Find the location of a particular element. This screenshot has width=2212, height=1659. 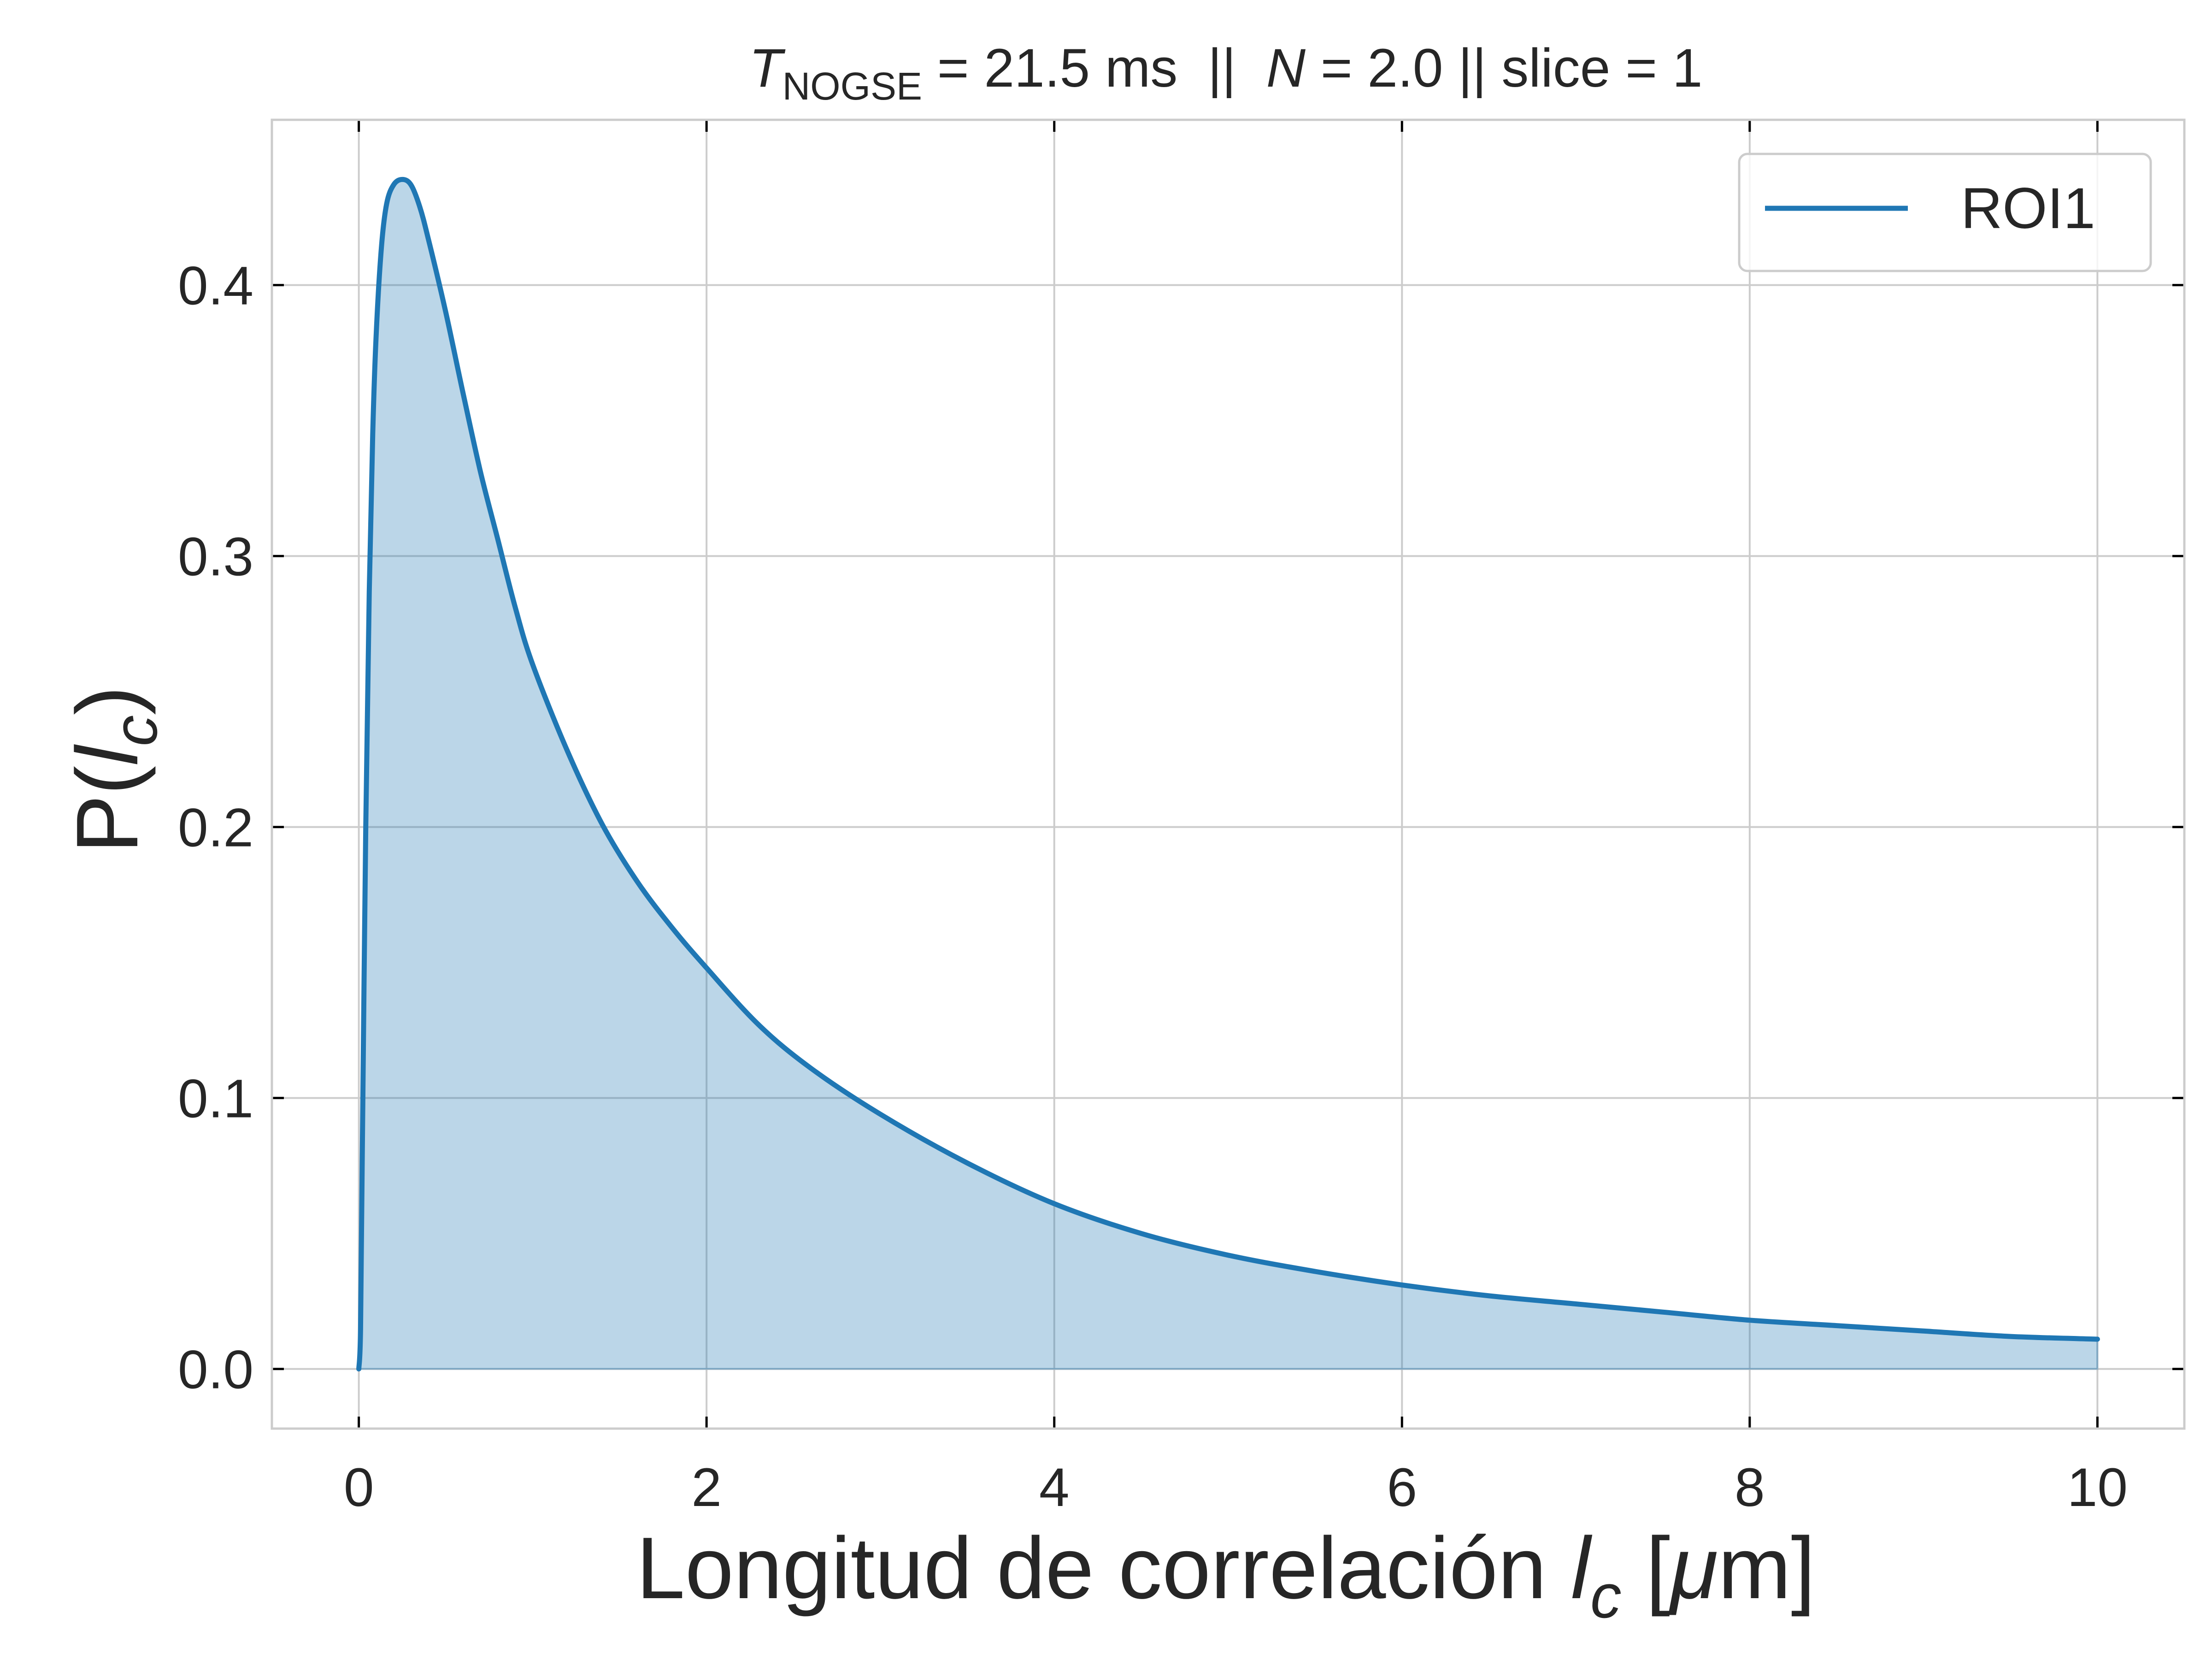

x-axis-label: Longitud de correlación lc [μm] is located at coordinates (1225, 1575).